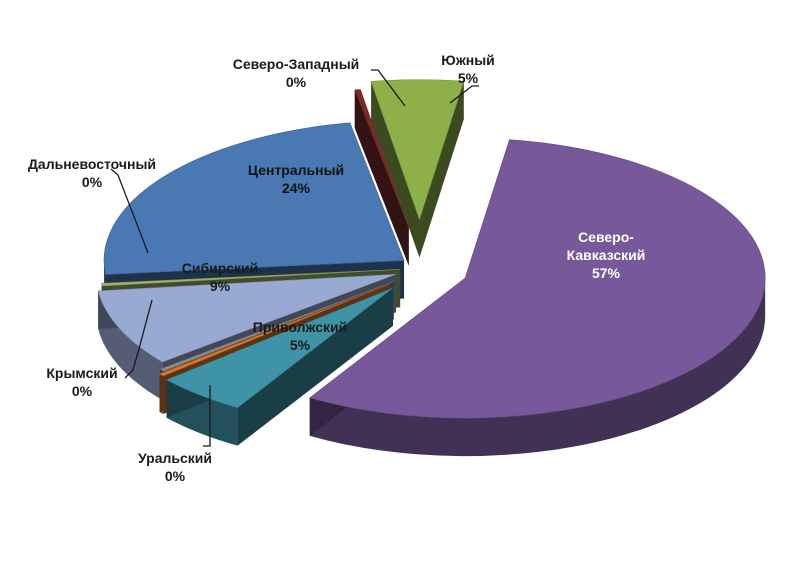 This screenshot has height=562, width=796. Describe the element at coordinates (464, 94) in the screenshot. I see `leader-line-южный` at that location.